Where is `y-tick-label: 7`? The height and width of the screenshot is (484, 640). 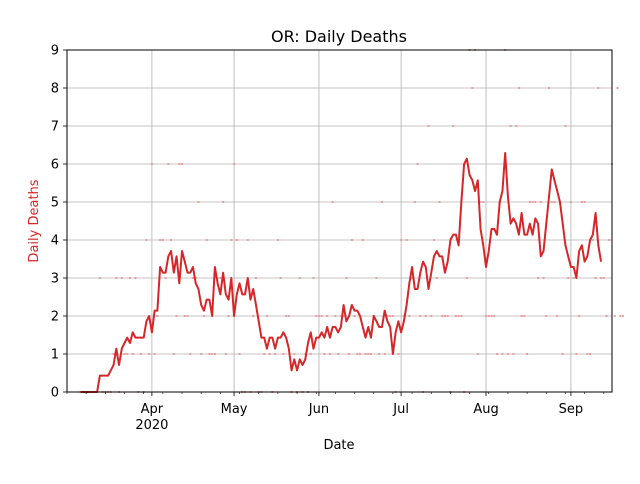
y-tick-label: 7 is located at coordinates (55, 127).